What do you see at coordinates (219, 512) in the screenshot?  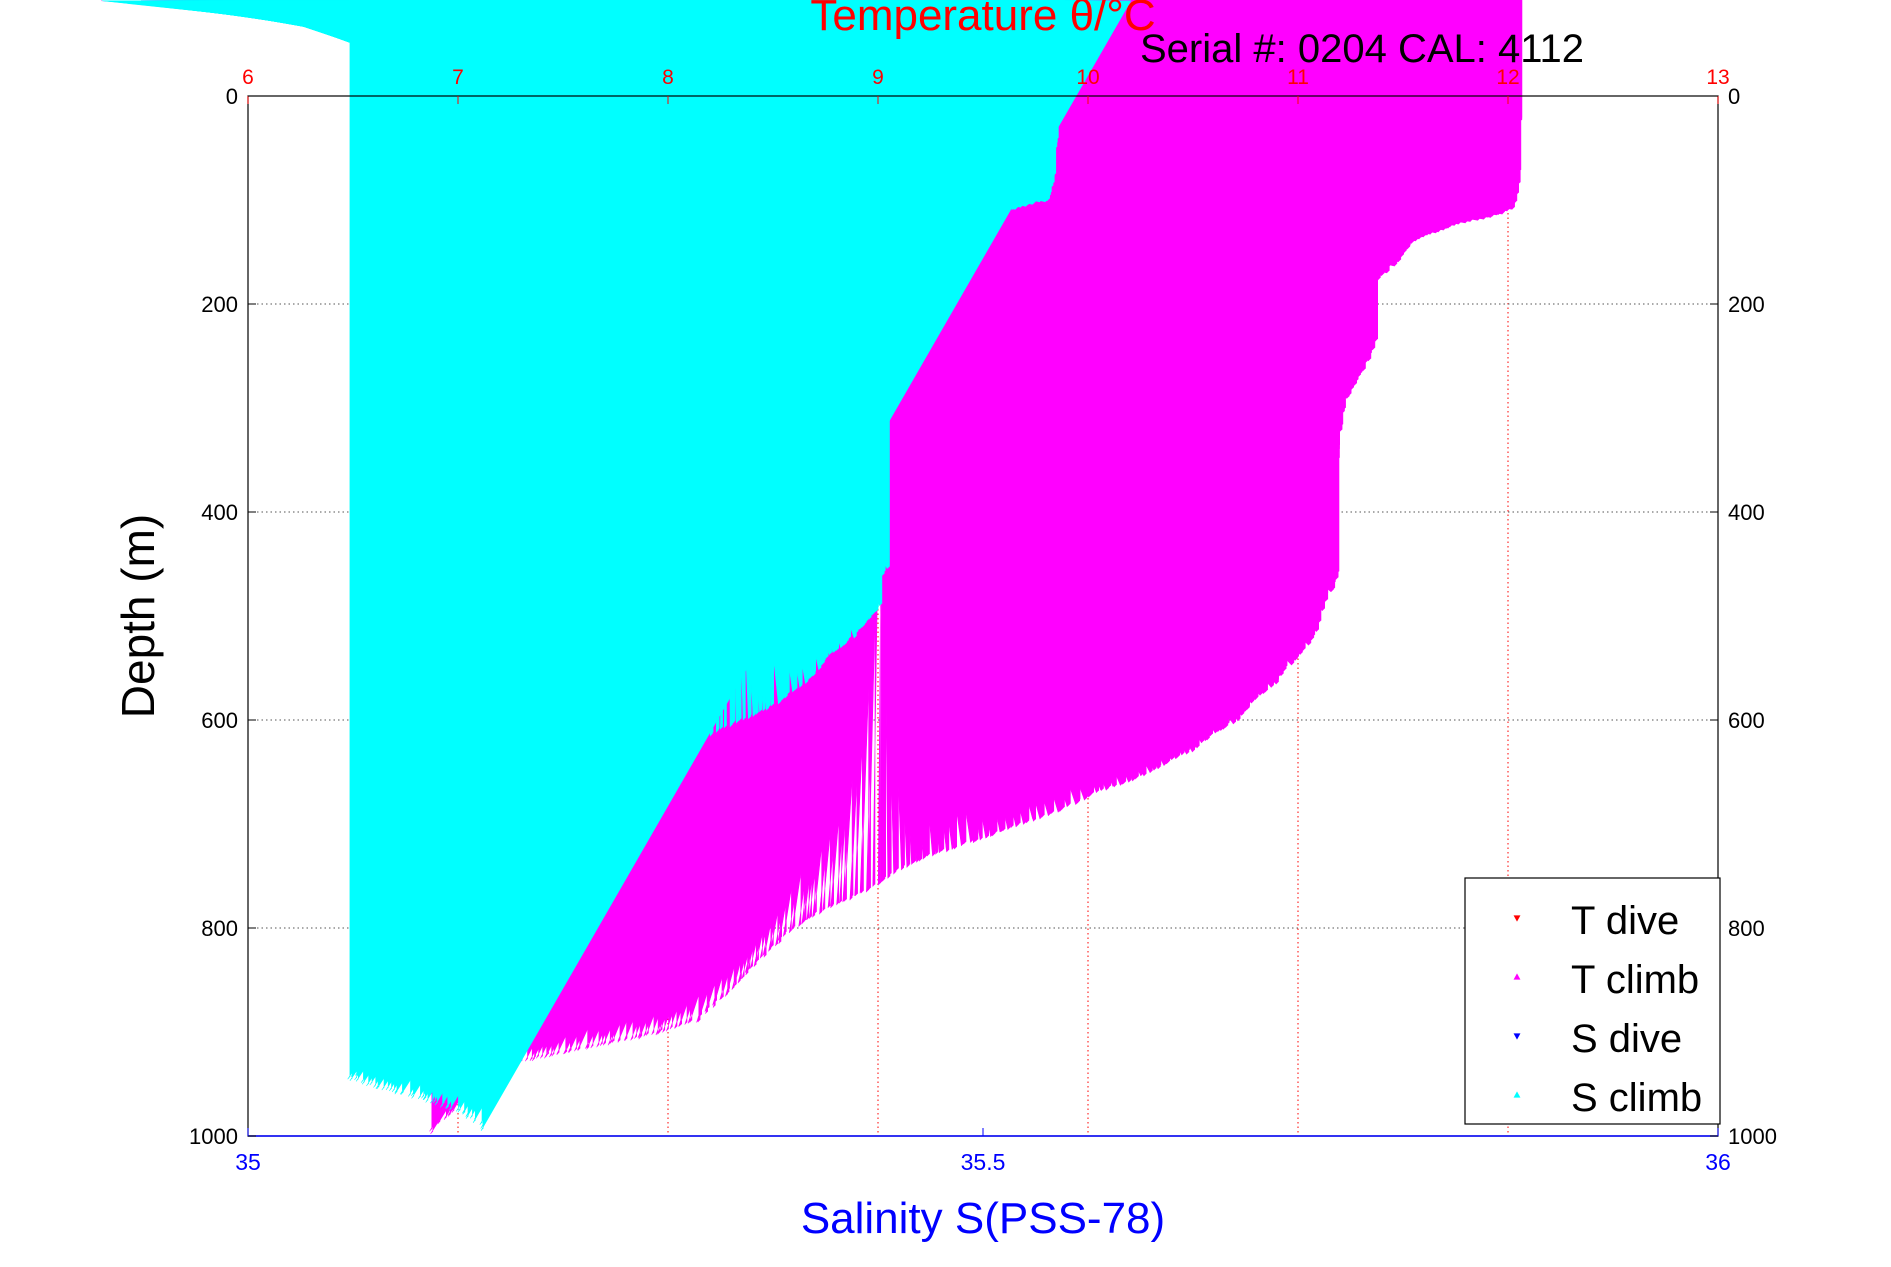 I see `y-left-tick-label: 400` at bounding box center [219, 512].